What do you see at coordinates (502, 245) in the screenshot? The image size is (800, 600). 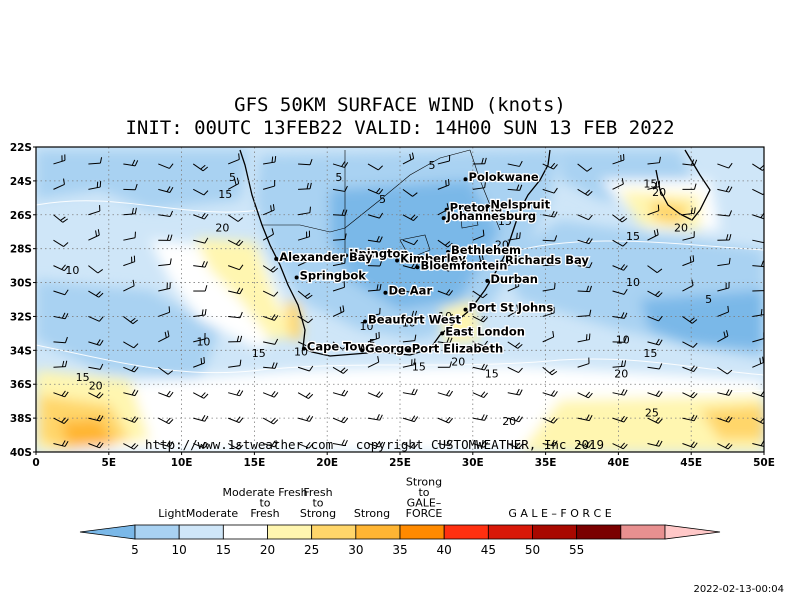 I see `contour-label: 20` at bounding box center [502, 245].